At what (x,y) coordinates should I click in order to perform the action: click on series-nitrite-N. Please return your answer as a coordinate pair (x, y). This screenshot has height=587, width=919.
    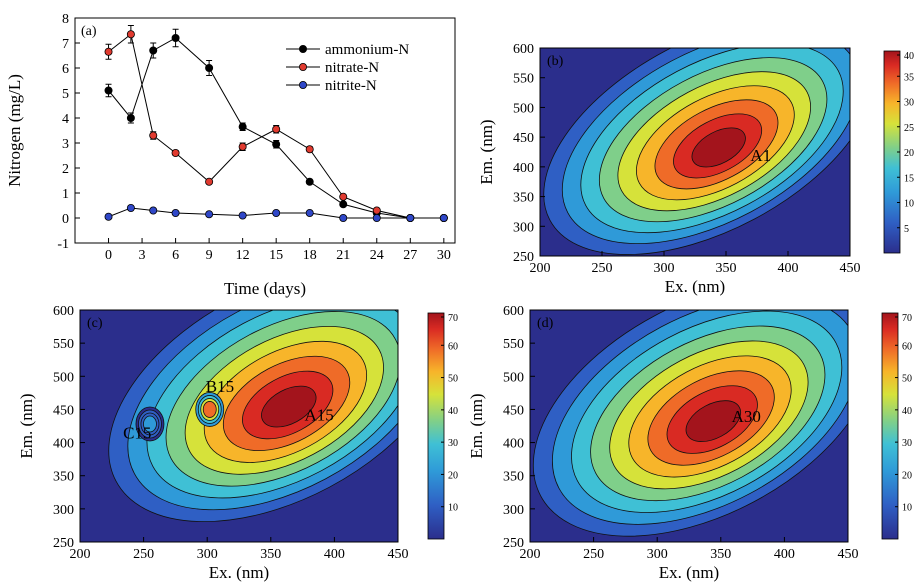
    Looking at the image, I should click on (276, 212).